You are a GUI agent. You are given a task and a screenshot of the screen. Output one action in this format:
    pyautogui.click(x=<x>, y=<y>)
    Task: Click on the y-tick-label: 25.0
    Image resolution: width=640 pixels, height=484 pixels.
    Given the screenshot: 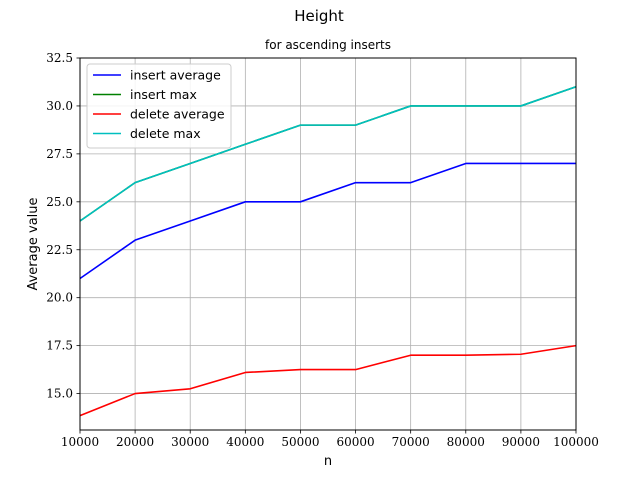 What is the action you would take?
    pyautogui.click(x=59, y=202)
    